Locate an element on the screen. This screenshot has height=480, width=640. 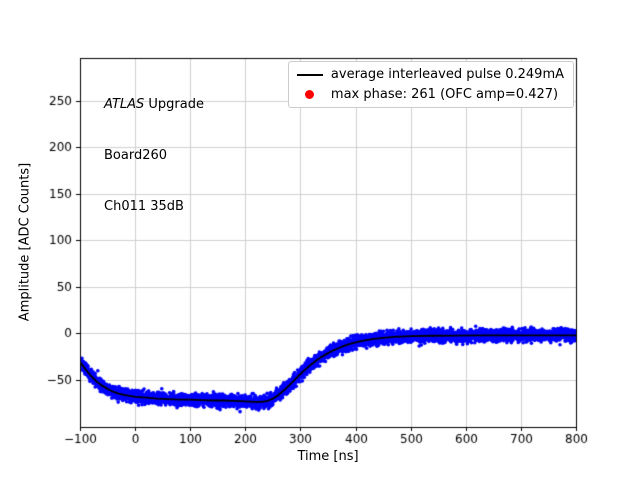
legend-line-marker is located at coordinates (309, 74).